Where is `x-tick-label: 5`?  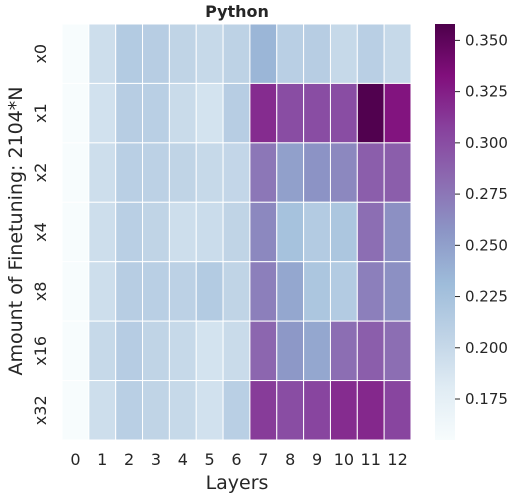
x-tick-label: 5 is located at coordinates (210, 459).